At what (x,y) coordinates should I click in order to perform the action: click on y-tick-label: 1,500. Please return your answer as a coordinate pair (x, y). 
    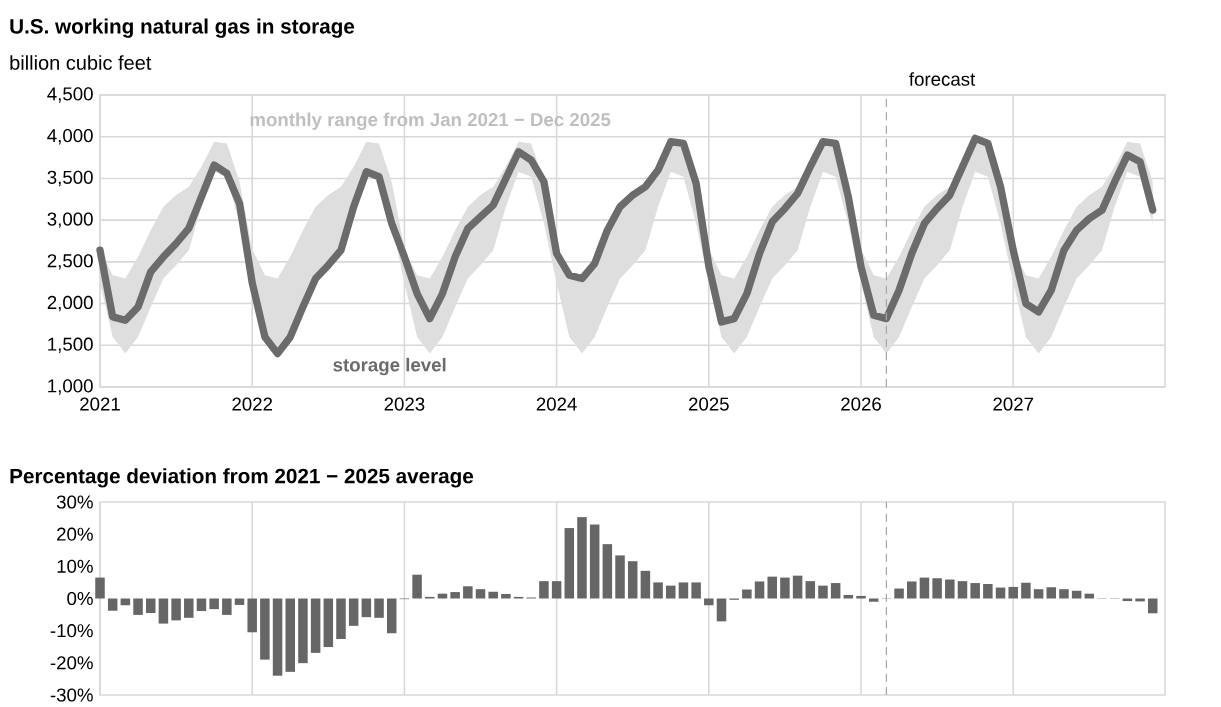
    Looking at the image, I should click on (70, 345).